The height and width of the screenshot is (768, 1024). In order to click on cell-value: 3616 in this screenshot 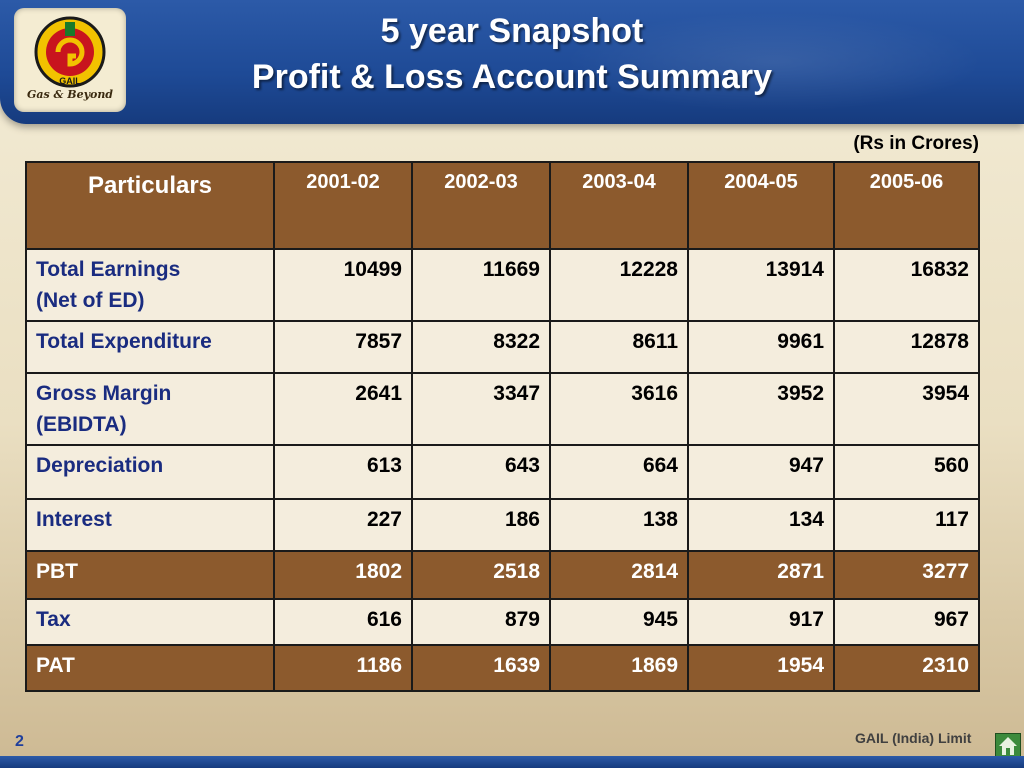, I will do `click(619, 409)`.